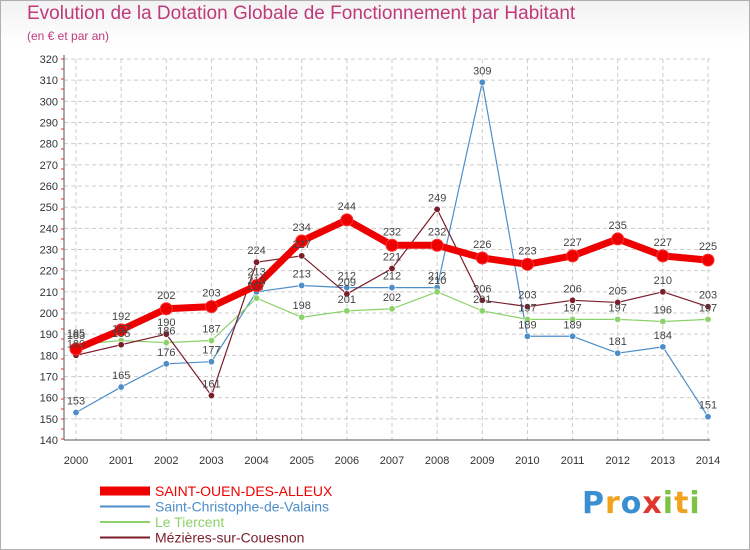 This screenshot has height=550, width=750. What do you see at coordinates (663, 461) in the screenshot?
I see `x-tick-label: 2013` at bounding box center [663, 461].